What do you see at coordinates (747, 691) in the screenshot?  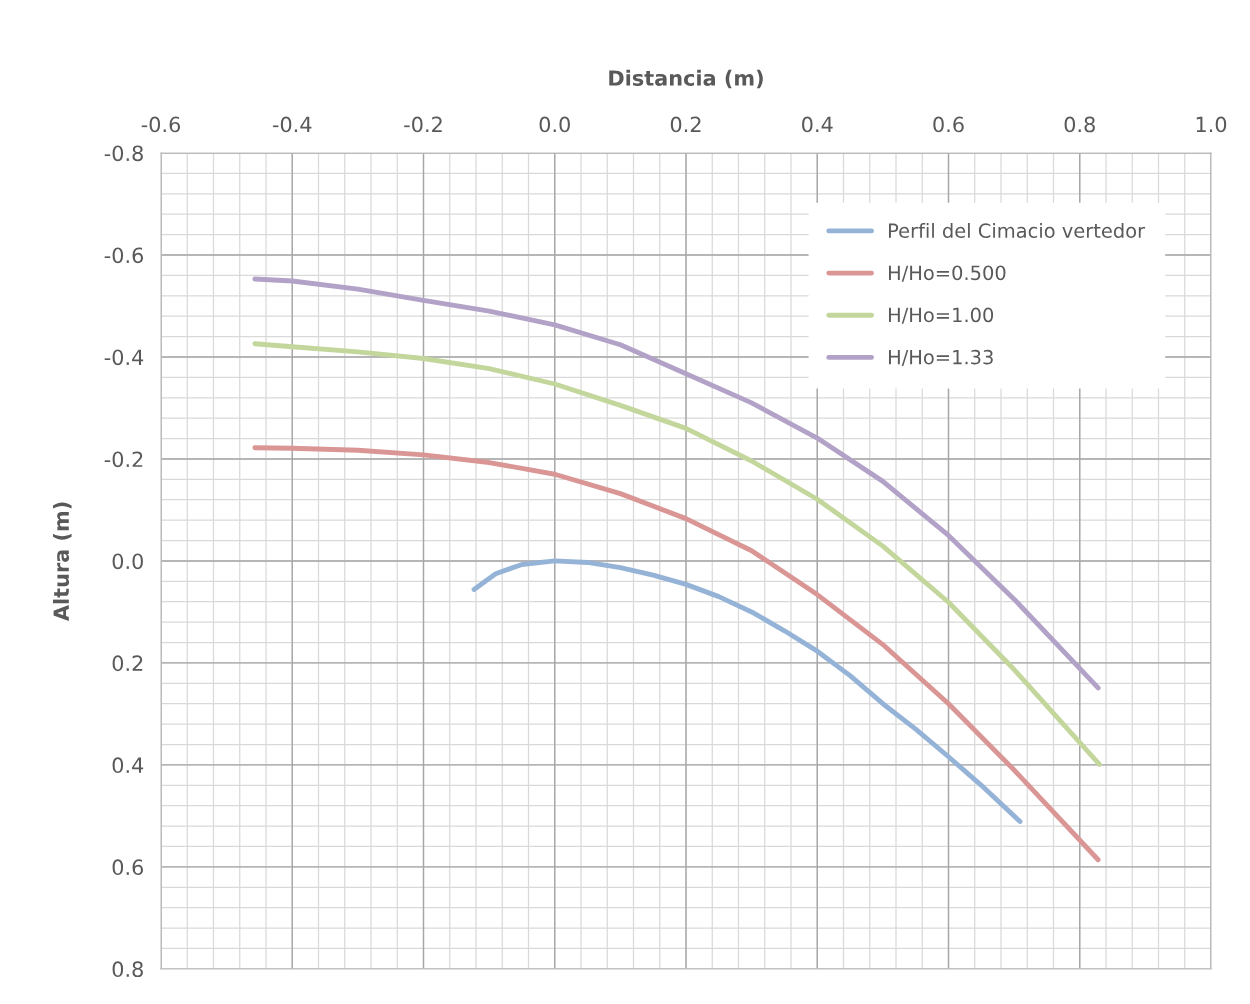 I see `line-series` at bounding box center [747, 691].